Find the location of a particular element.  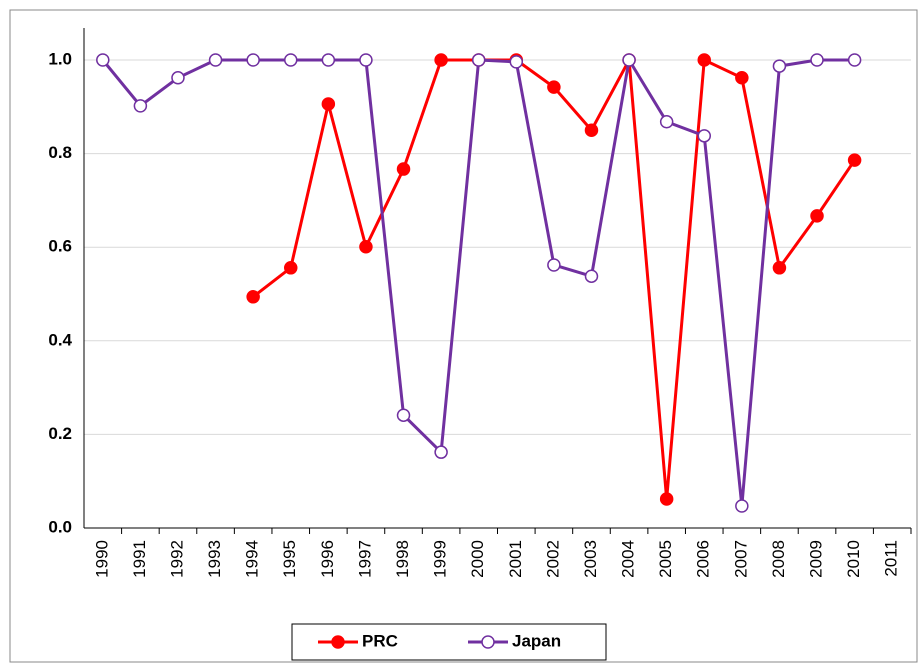

y-tick-label: 0.8 is located at coordinates (60, 152).